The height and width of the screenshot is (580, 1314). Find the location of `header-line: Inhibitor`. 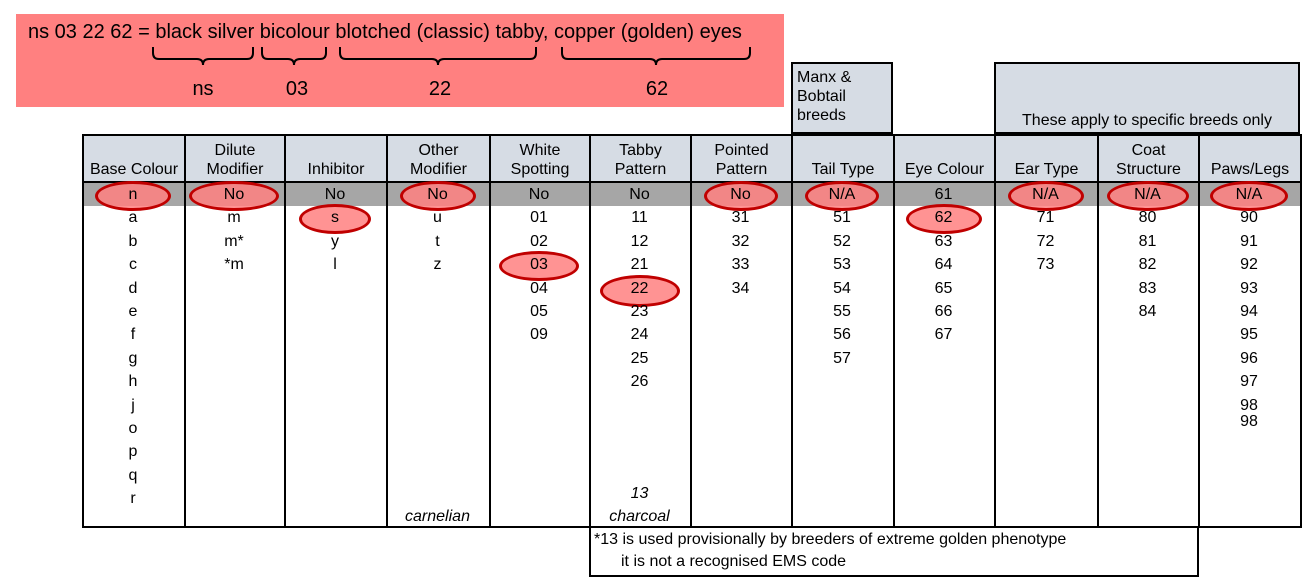

header-line: Inhibitor is located at coordinates (336, 169).